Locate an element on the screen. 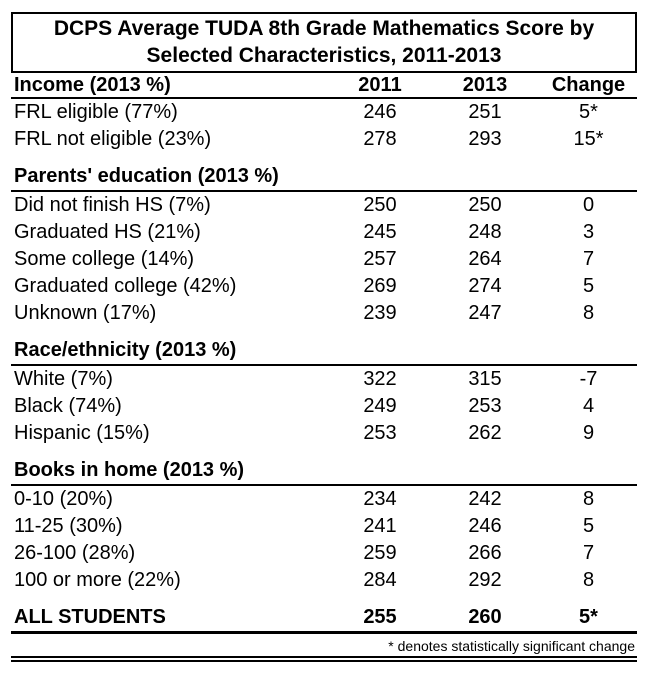 The image size is (647, 677). value-2011: 245 is located at coordinates (380, 232).